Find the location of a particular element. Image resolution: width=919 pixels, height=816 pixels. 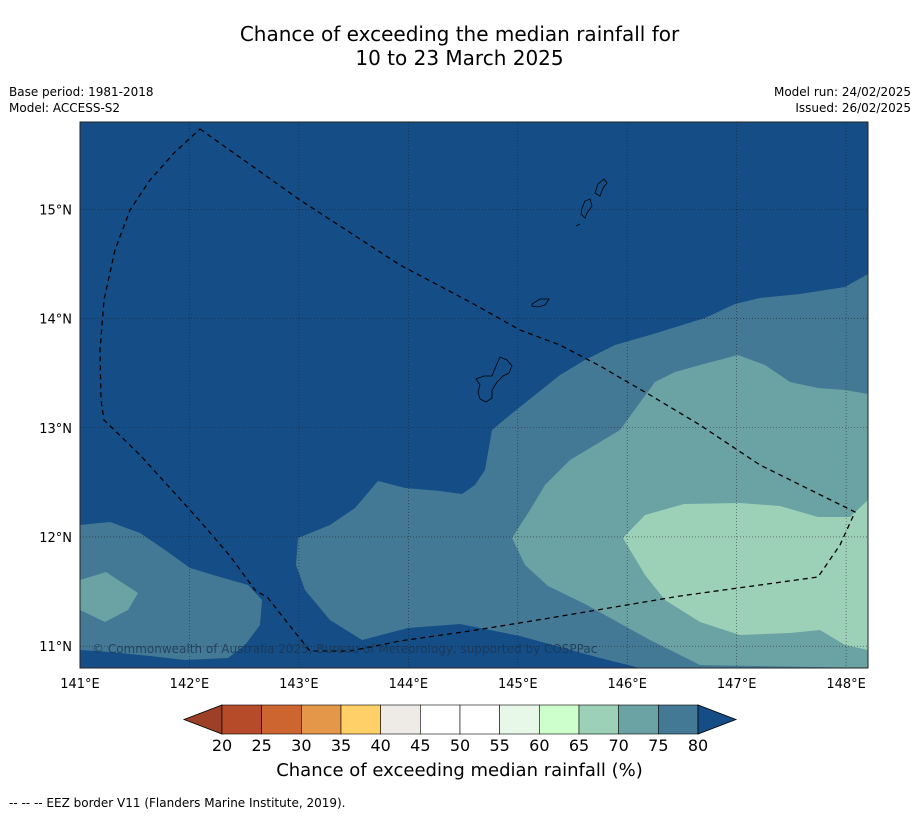

island-saipan is located at coordinates (601, 187).